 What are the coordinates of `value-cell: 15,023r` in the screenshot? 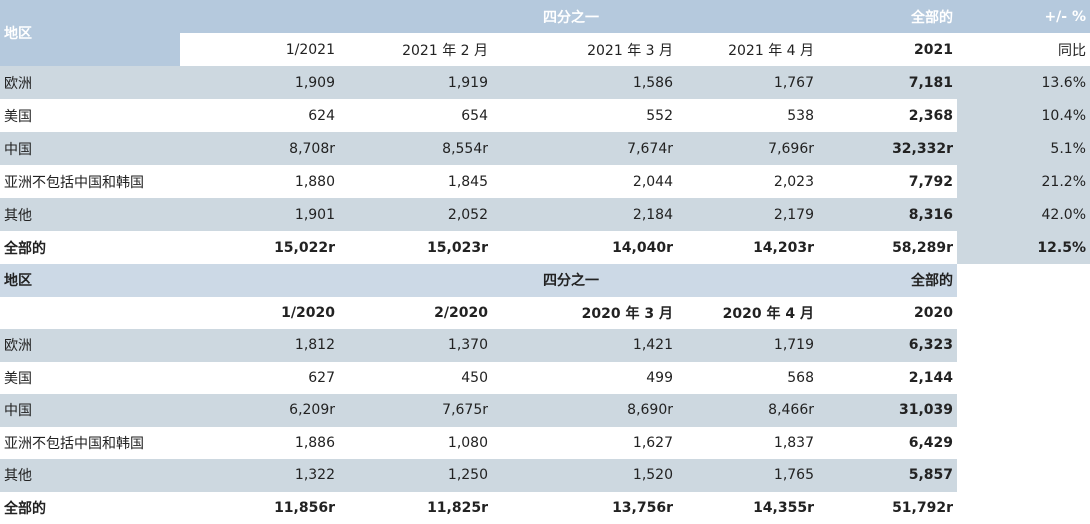 It's located at (415, 247).